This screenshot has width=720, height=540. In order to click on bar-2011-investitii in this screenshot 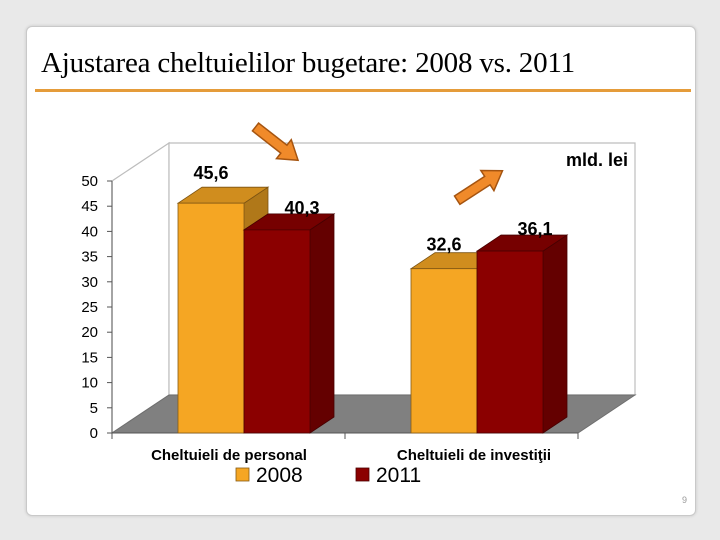, I will do `click(510, 342)`.